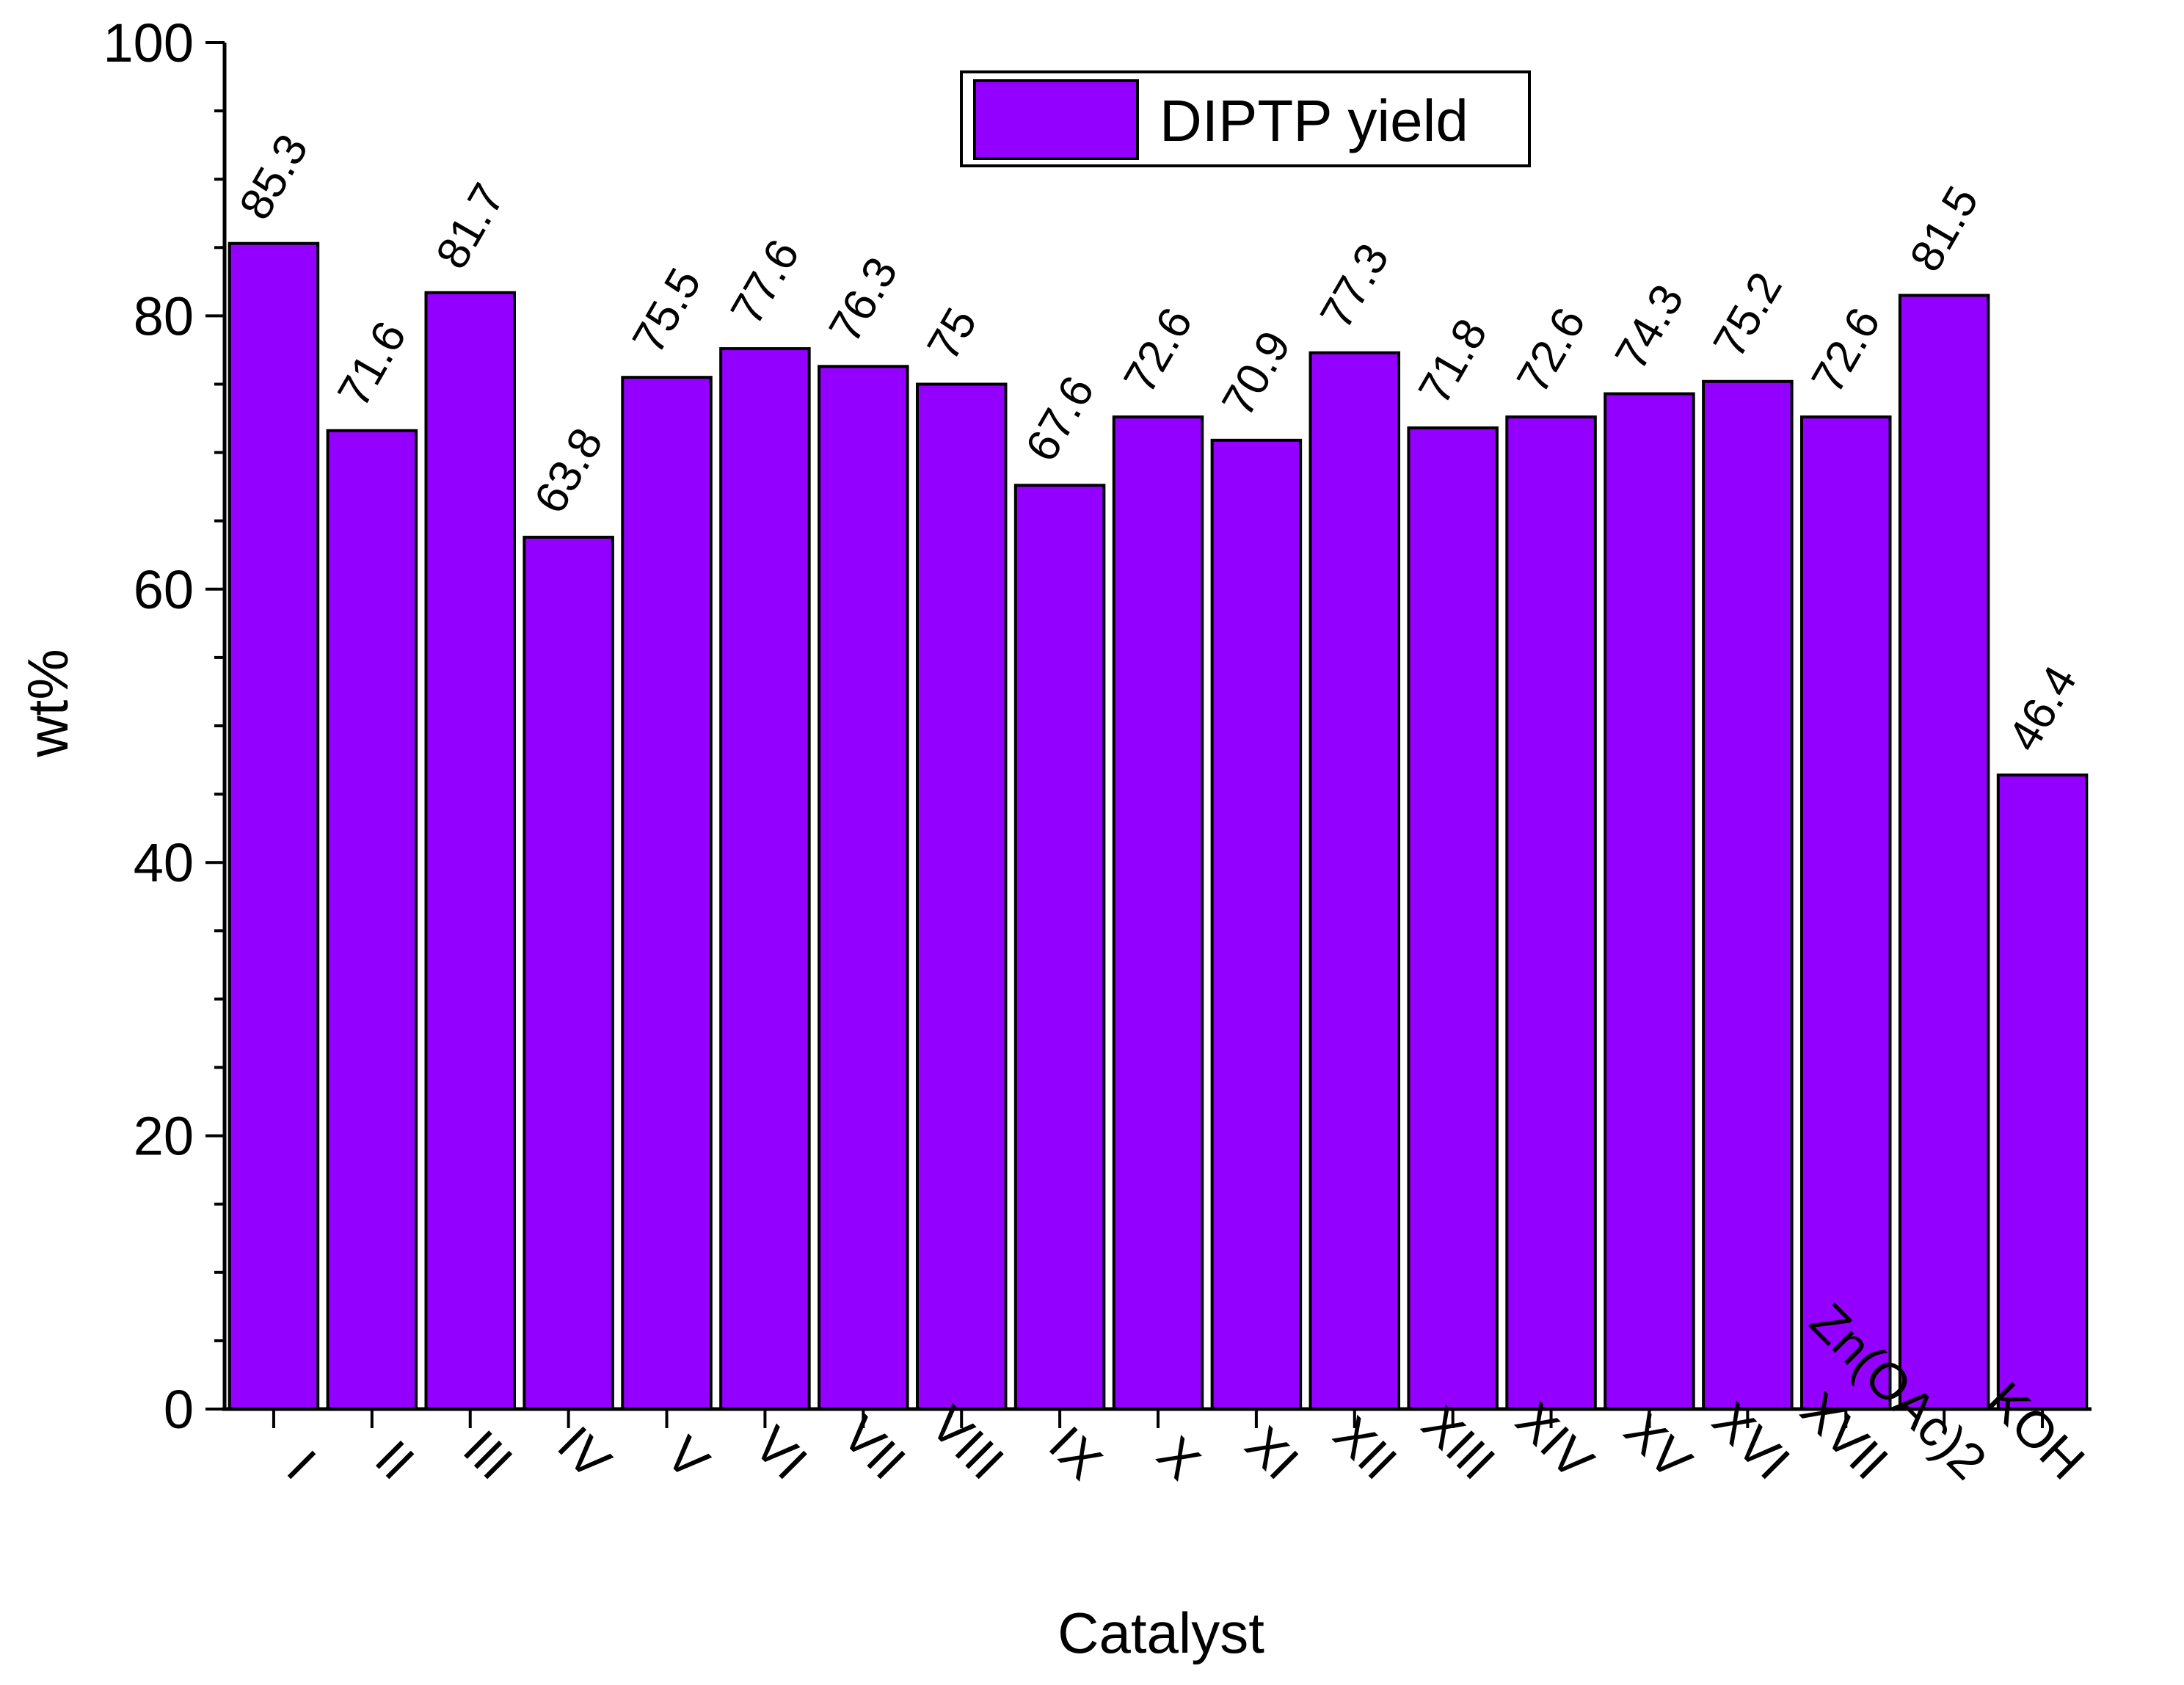  Describe the element at coordinates (274, 177) in the screenshot. I see `data-label: 85.3` at that location.